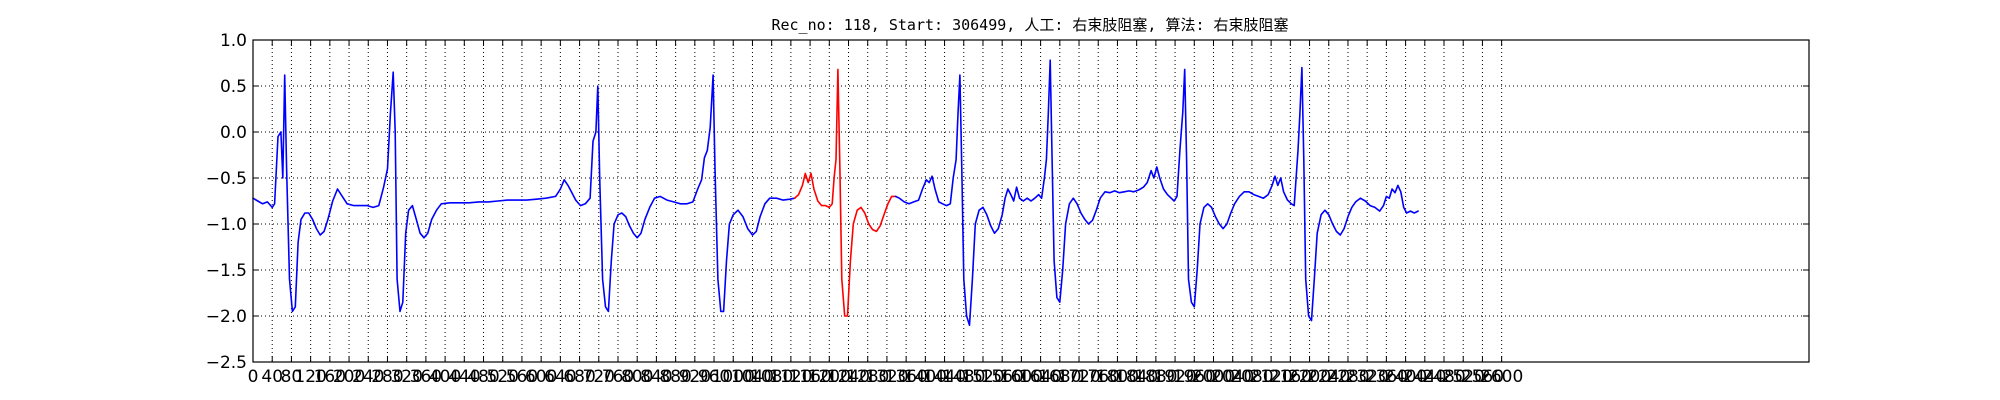 The width and height of the screenshot is (2000, 400). What do you see at coordinates (1174, 377) in the screenshot?
I see `x-tick-label: 1920` at bounding box center [1174, 377].